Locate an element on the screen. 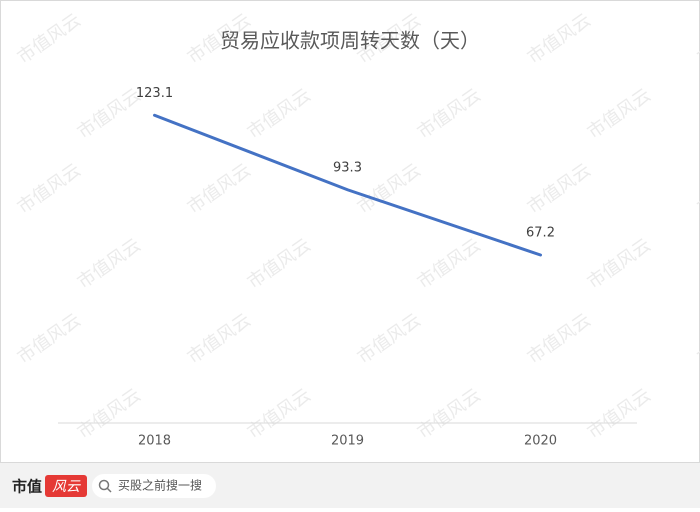 This screenshot has width=700, height=512. search-box is located at coordinates (154, 486).